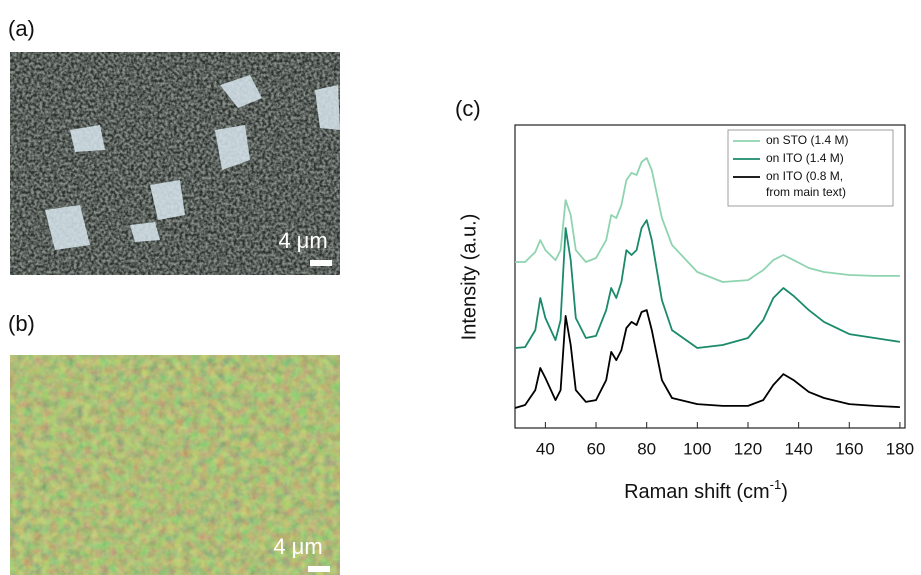  What do you see at coordinates (646, 448) in the screenshot?
I see `x-tick-label: 80` at bounding box center [646, 448].